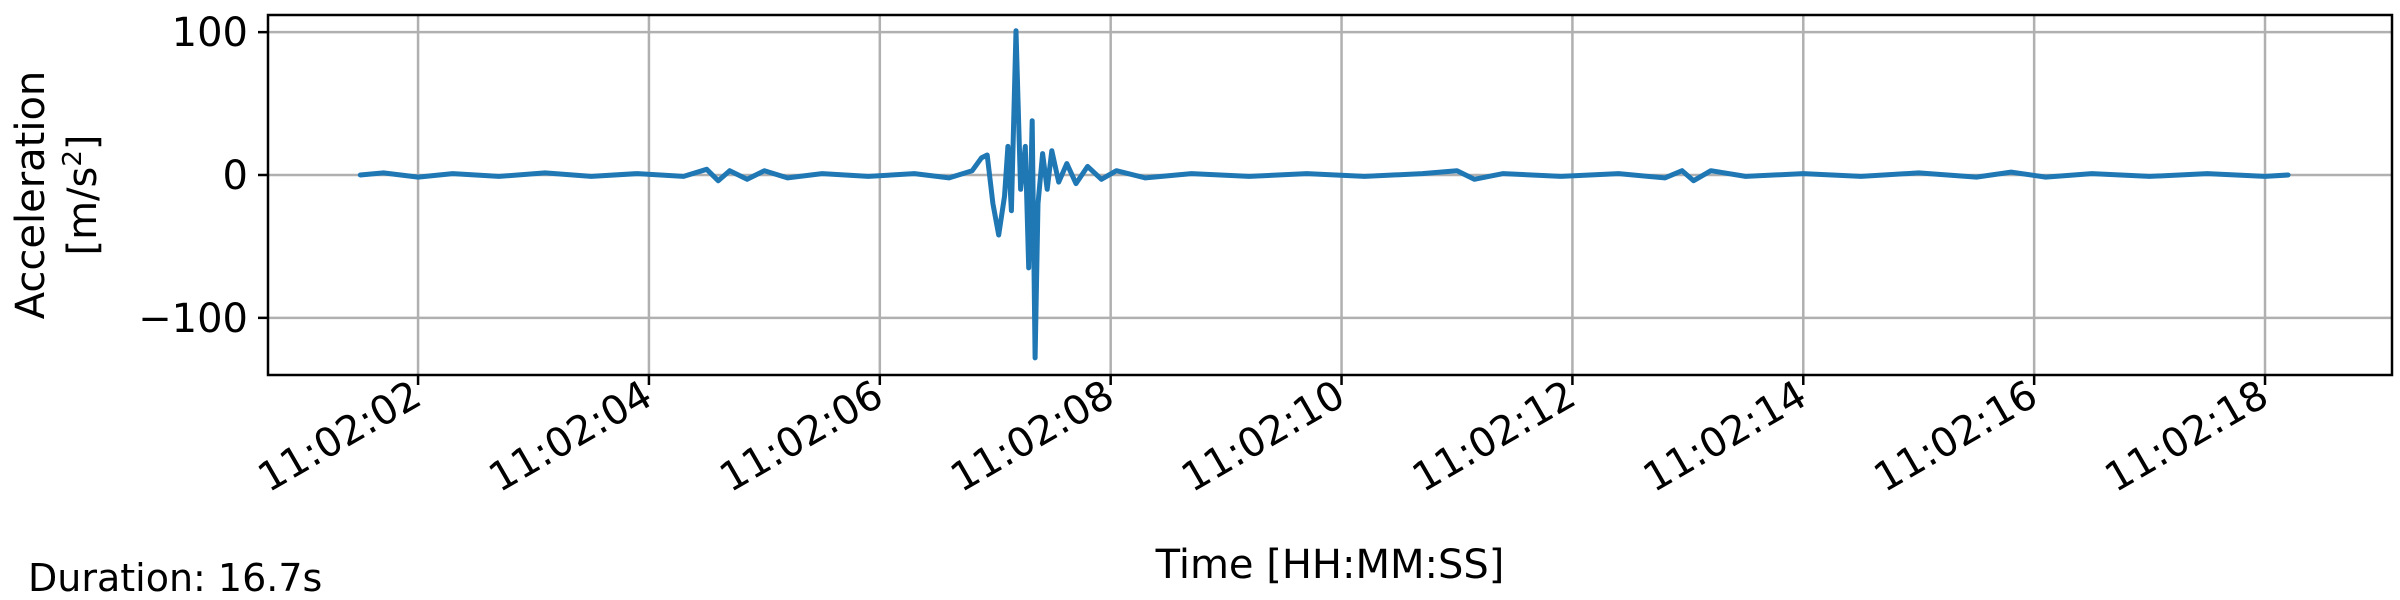  Describe the element at coordinates (801, 437) in the screenshot. I see `x-tick-label: 11:02:06` at that location.